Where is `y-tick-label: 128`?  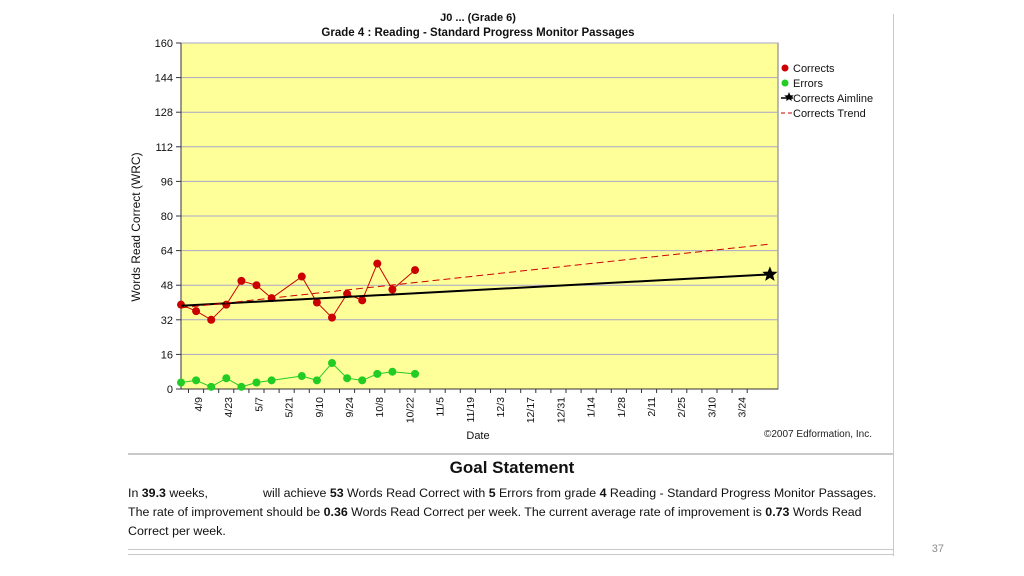
y-tick-label: 128 is located at coordinates (164, 113).